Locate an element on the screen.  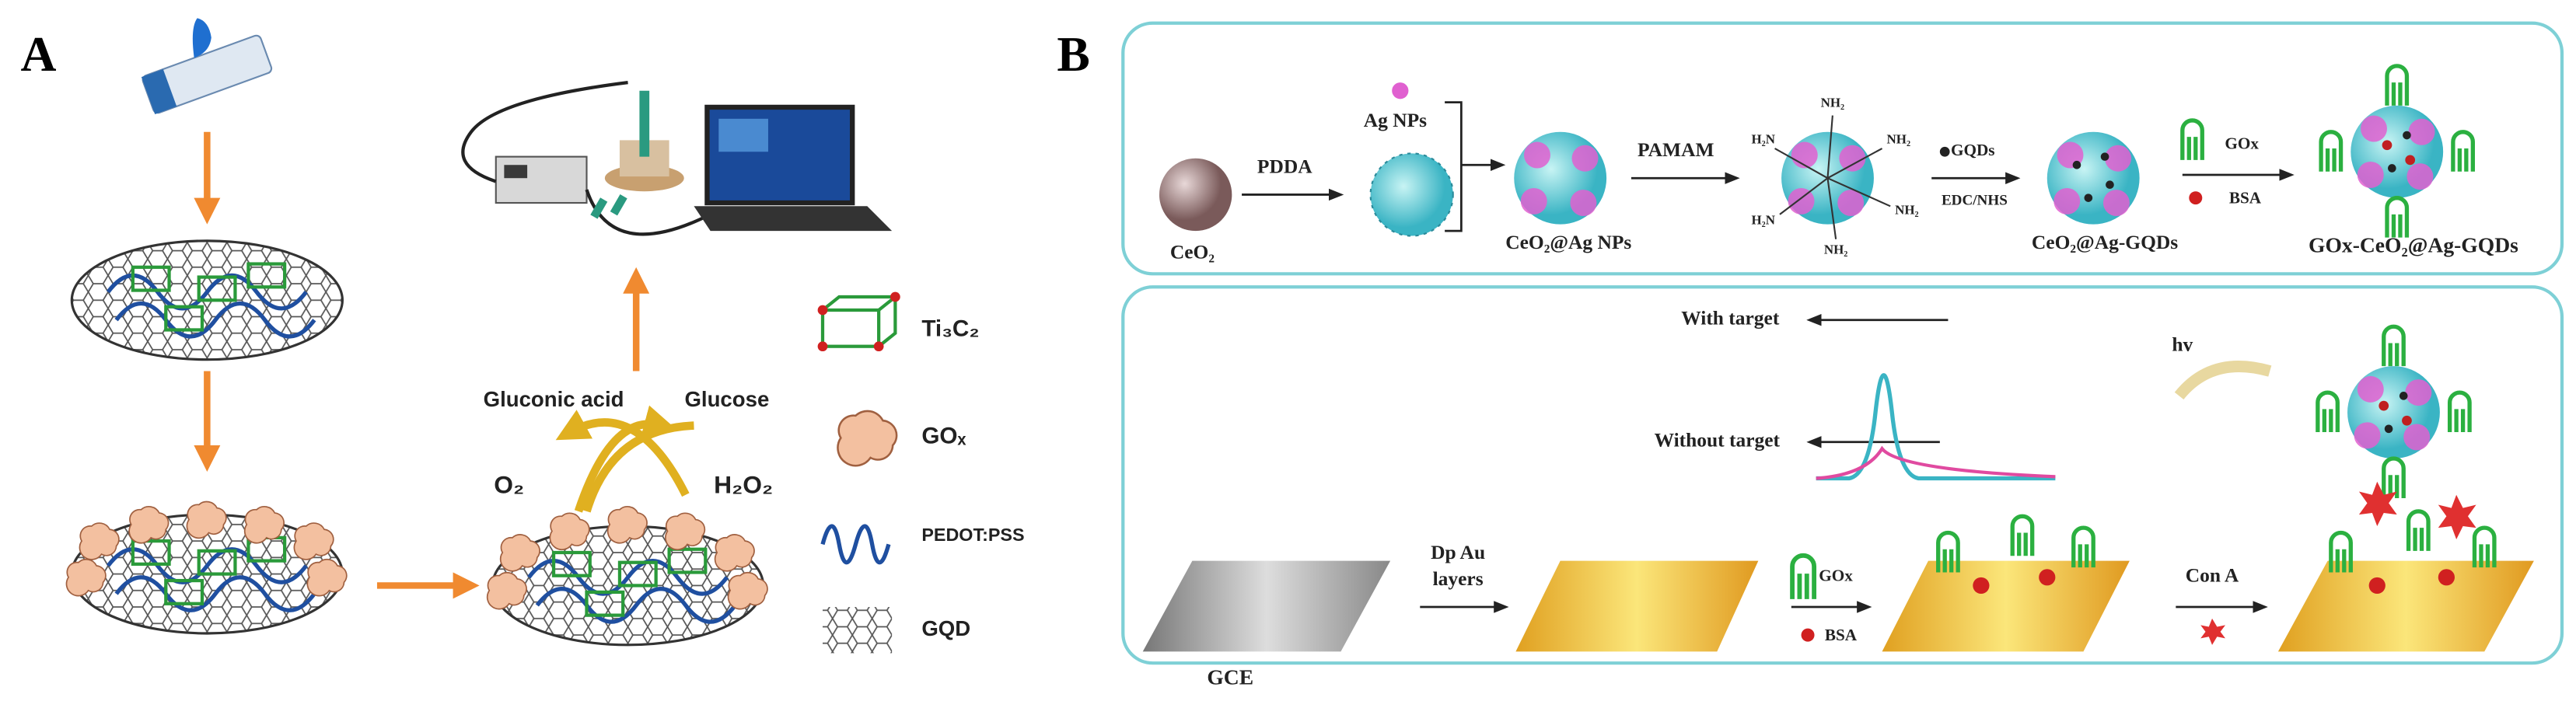
label: GQDs is located at coordinates (1973, 150).